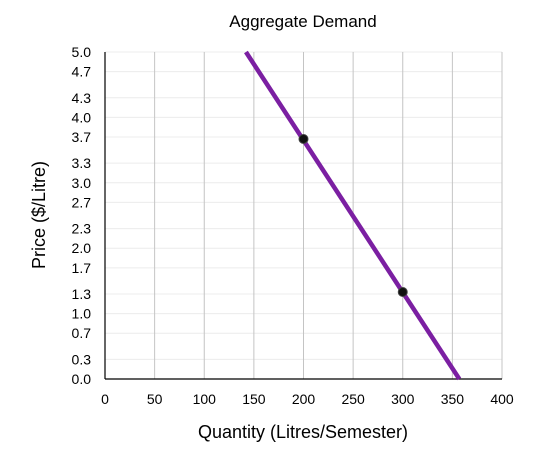 Image resolution: width=556 pixels, height=463 pixels. Describe the element at coordinates (403, 399) in the screenshot. I see `x-tick-label: 300` at that location.